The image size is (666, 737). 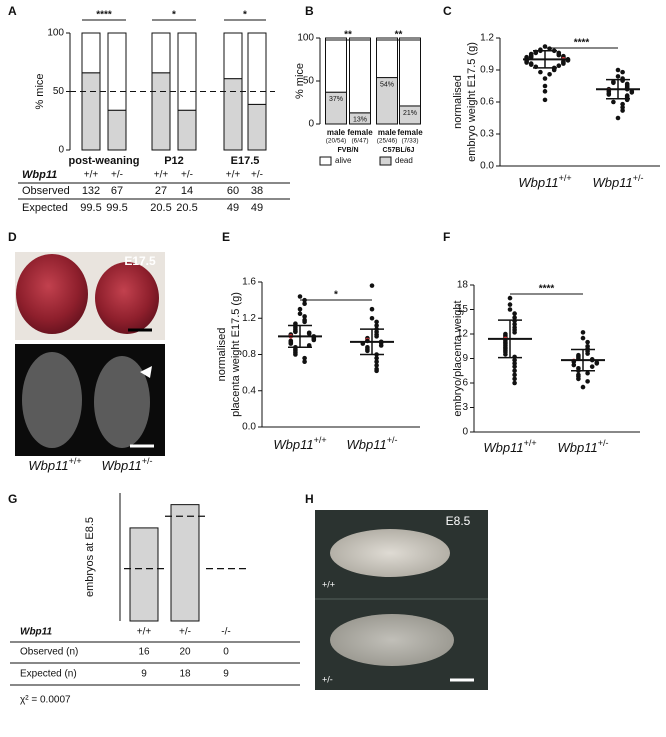 What do you see at coordinates (582, 43) in the screenshot?
I see `significance-label: ****` at bounding box center [582, 43].